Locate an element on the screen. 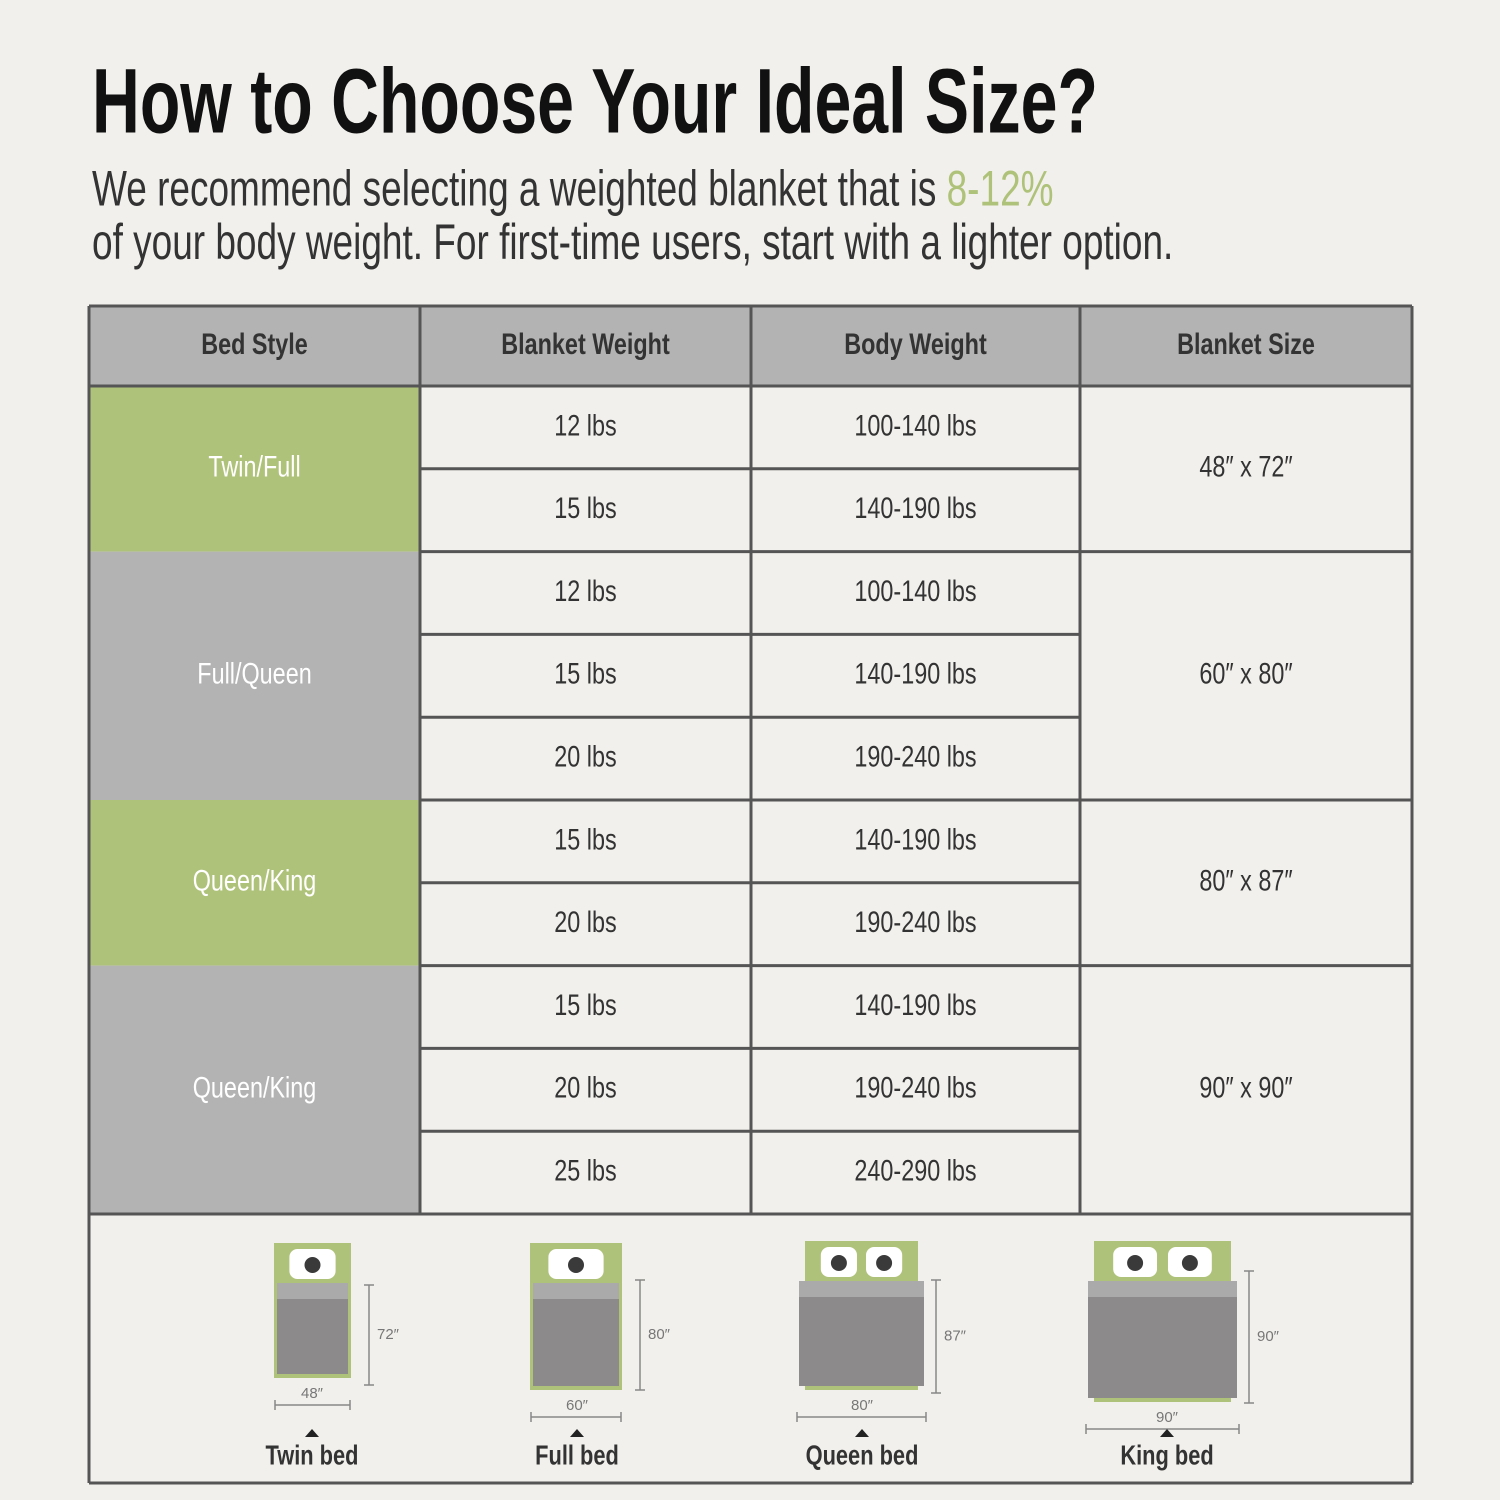  bed-length: 80″ is located at coordinates (659, 1334).